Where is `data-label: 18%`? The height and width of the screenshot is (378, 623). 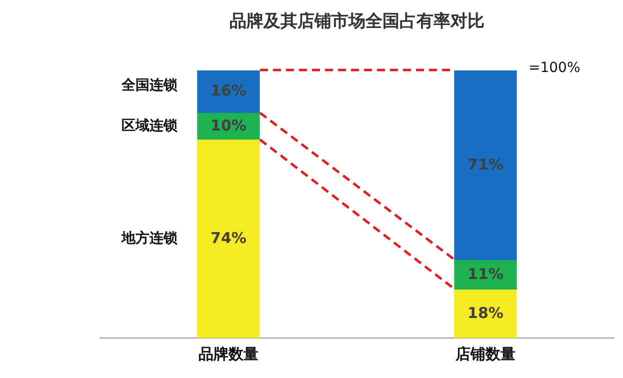 data-label: 18% is located at coordinates (486, 313).